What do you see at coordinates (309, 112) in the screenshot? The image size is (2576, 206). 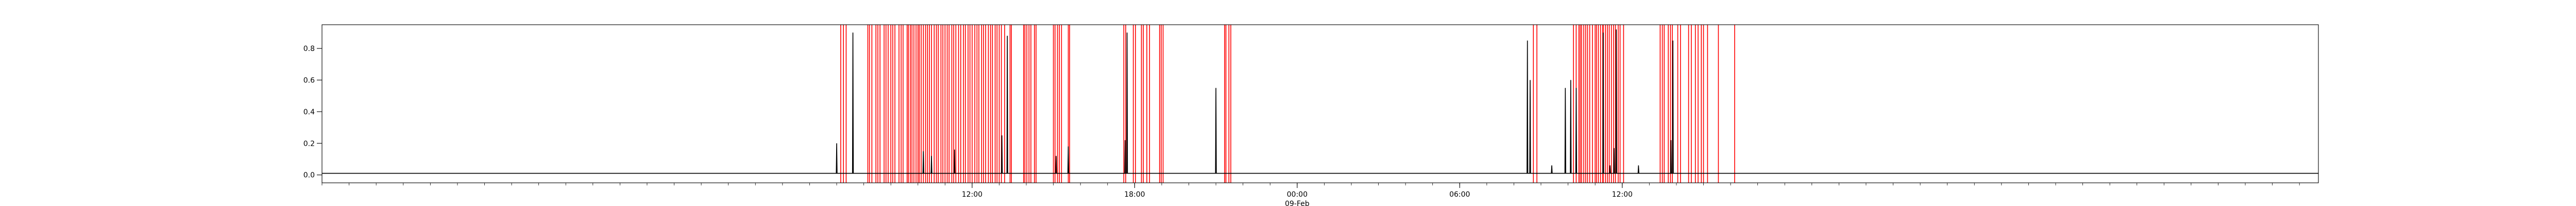 I see `y-tick-label: 0.4` at bounding box center [309, 112].